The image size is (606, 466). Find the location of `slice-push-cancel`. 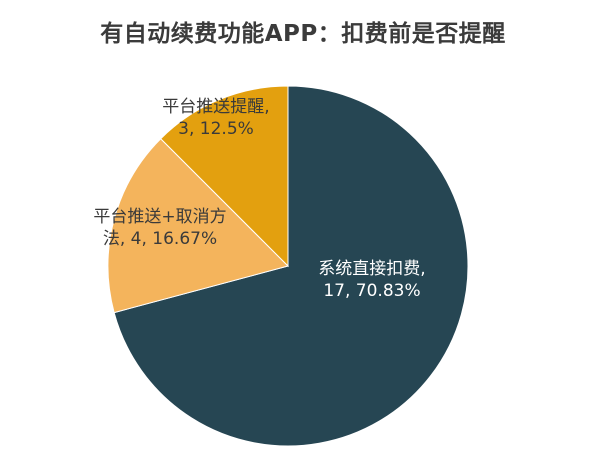

slice-push-cancel is located at coordinates (198, 226).